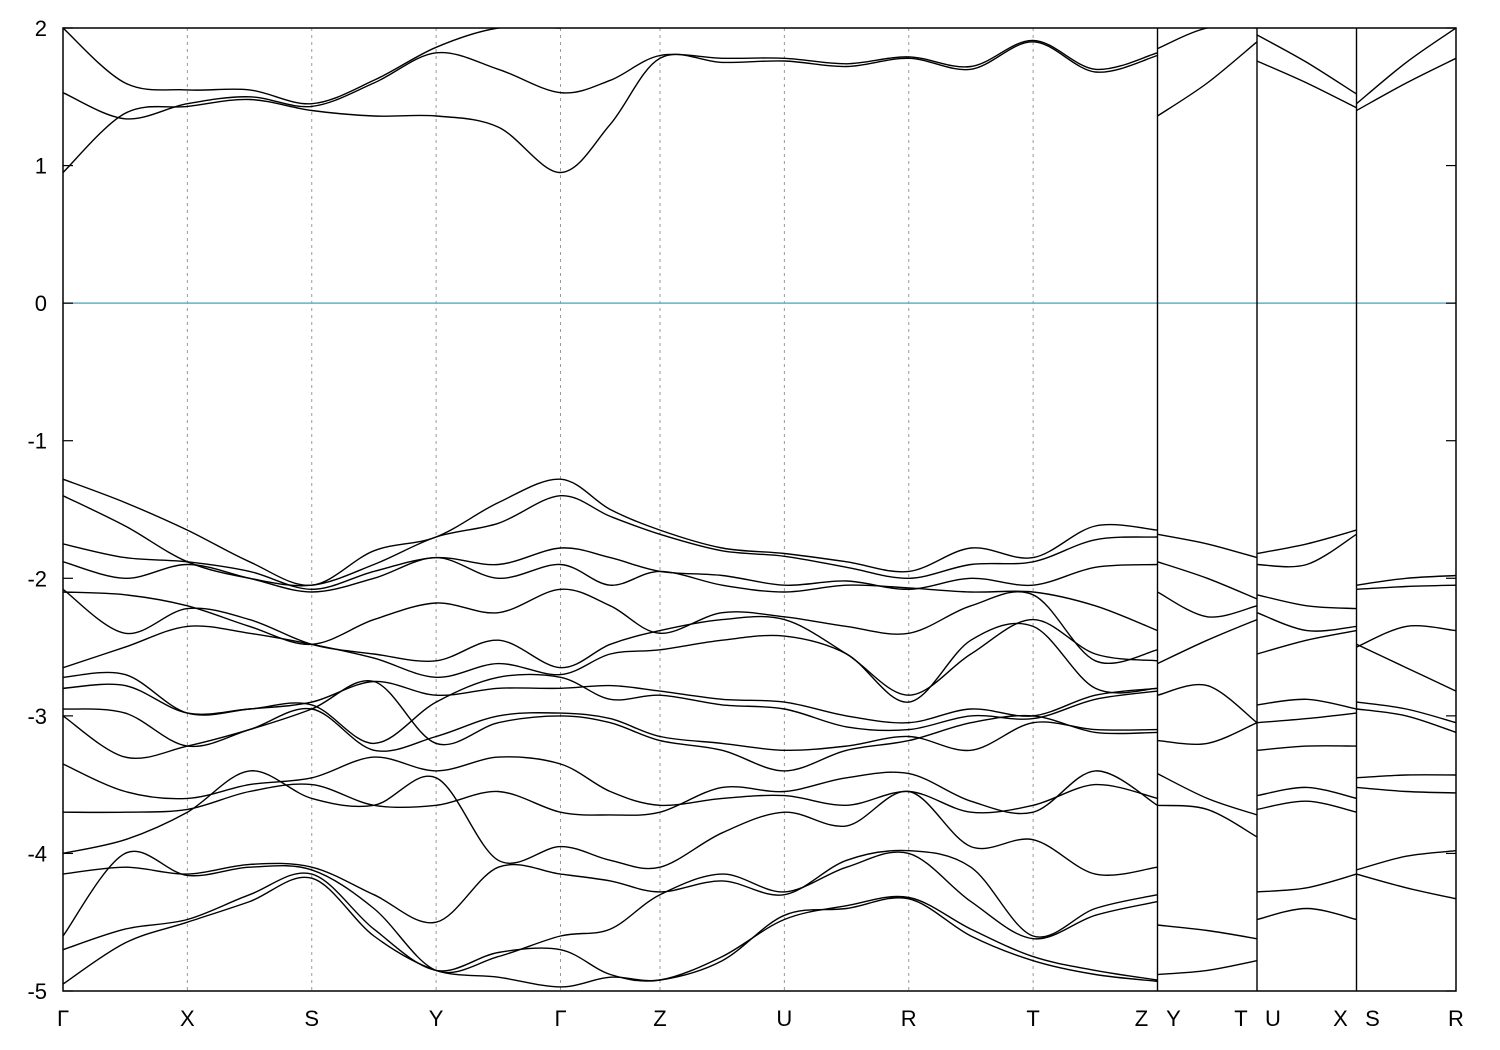 This screenshot has width=1500, height=1050. What do you see at coordinates (37, 441) in the screenshot?
I see `y-tick-label: -1` at bounding box center [37, 441].